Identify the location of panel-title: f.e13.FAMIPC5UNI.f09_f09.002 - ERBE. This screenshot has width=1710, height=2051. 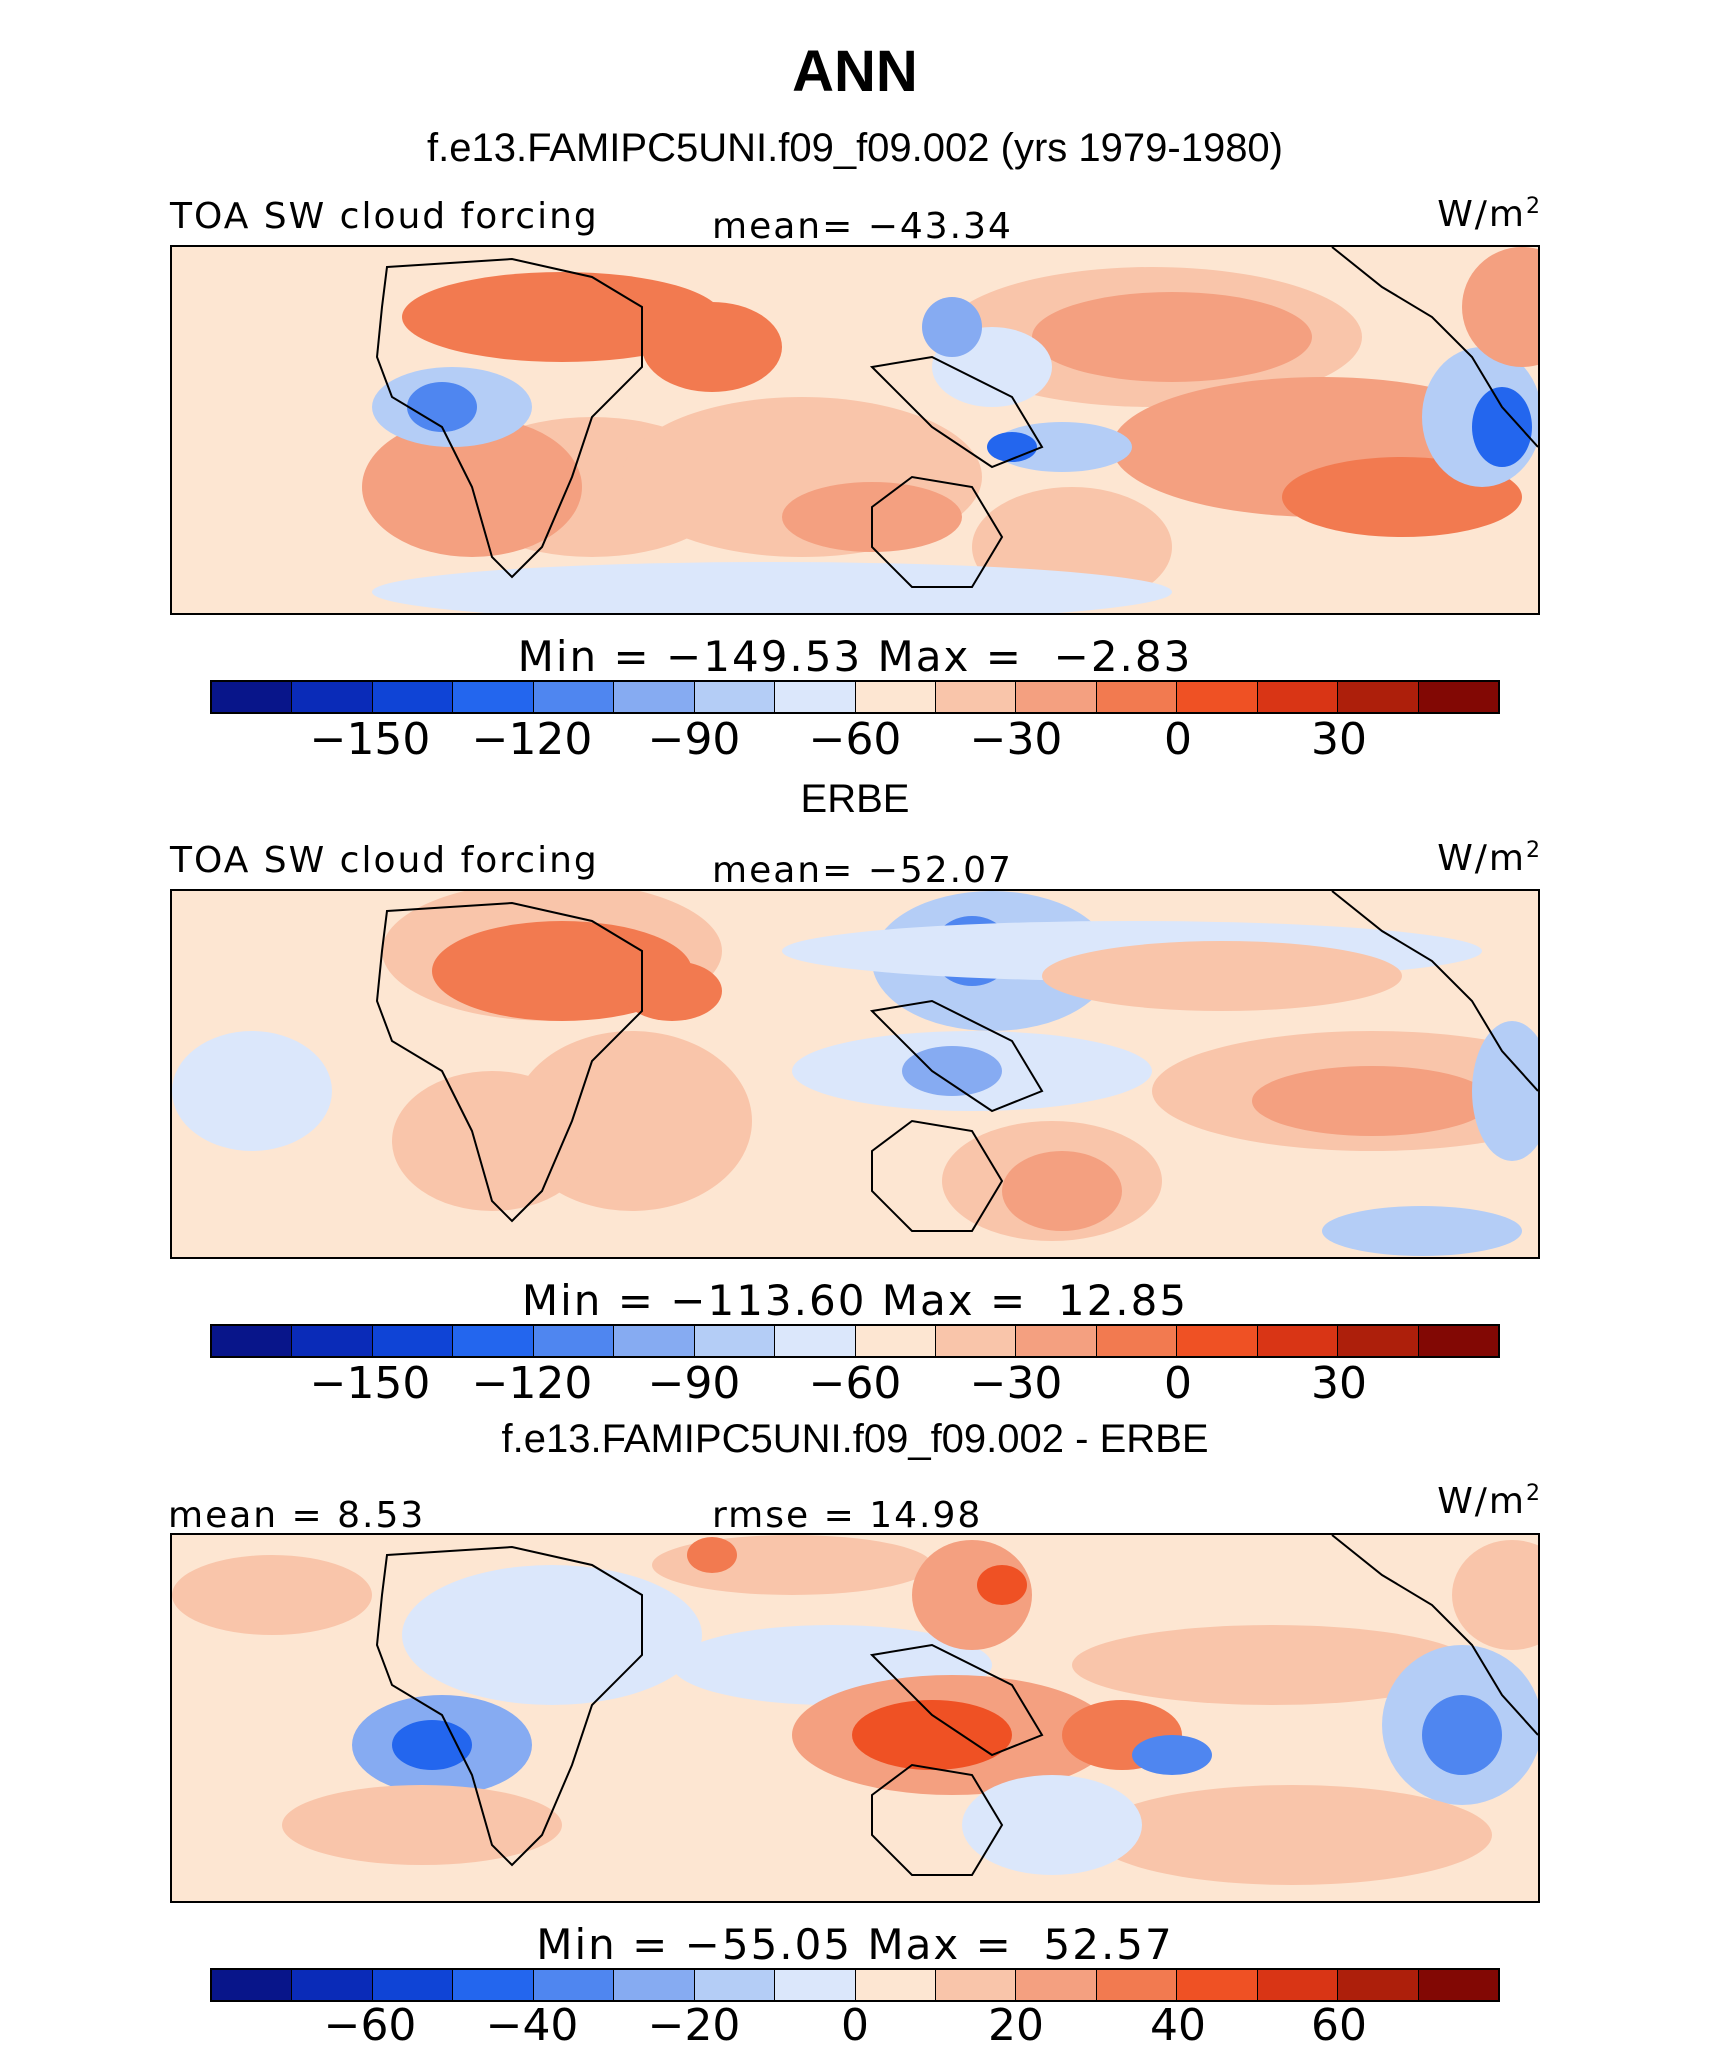
(855, 1439).